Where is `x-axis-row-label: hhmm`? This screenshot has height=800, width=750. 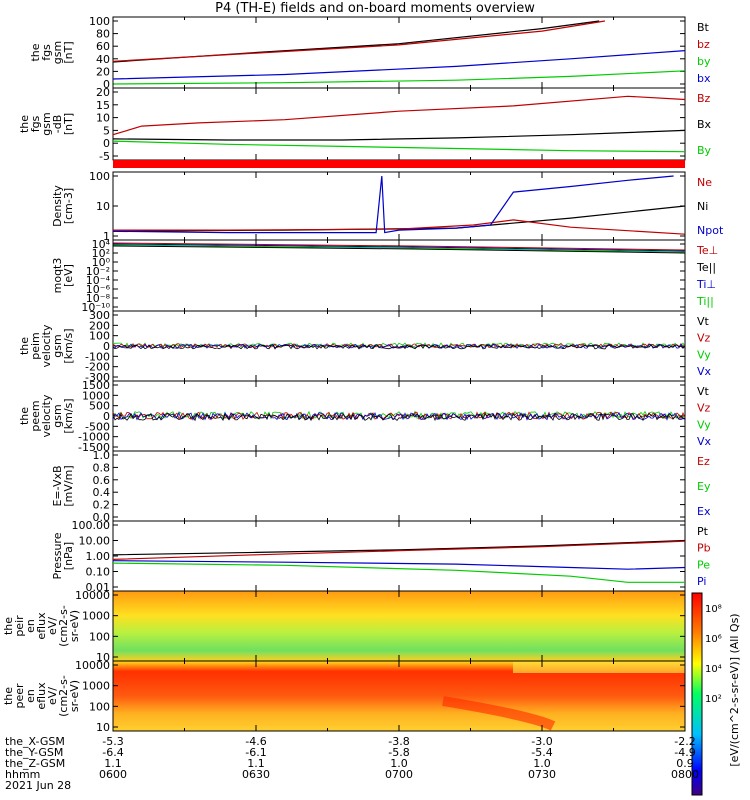
x-axis-row-label: hhmm is located at coordinates (22, 774).